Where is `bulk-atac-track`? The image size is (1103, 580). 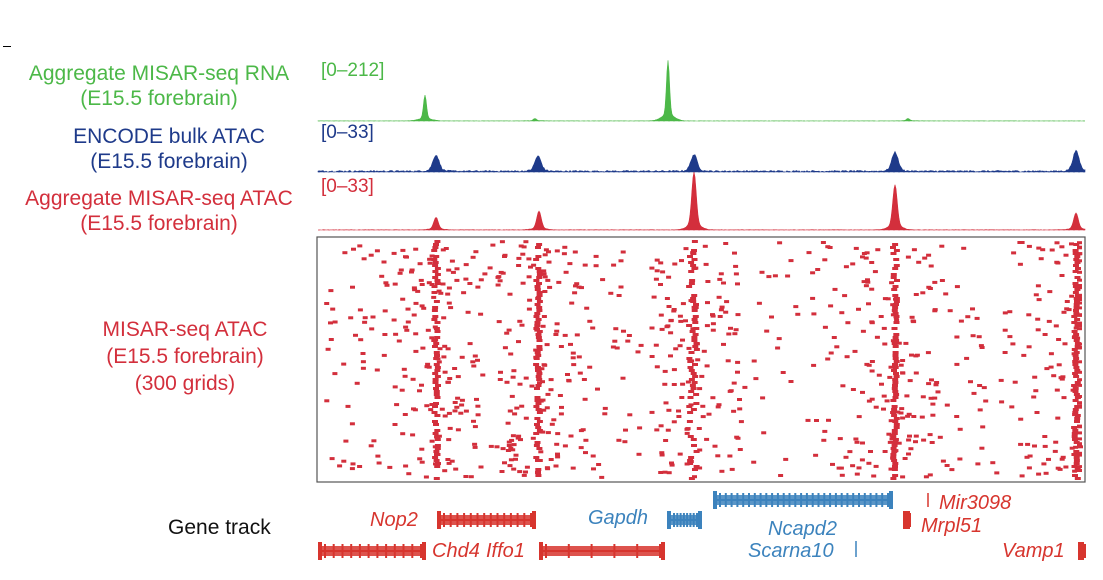
bulk-atac-track is located at coordinates (701, 161).